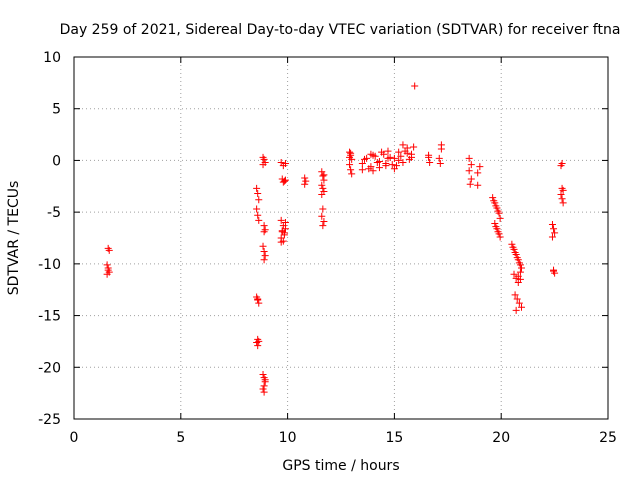  Describe the element at coordinates (608, 438) in the screenshot. I see `x-tick-label: 25` at that location.